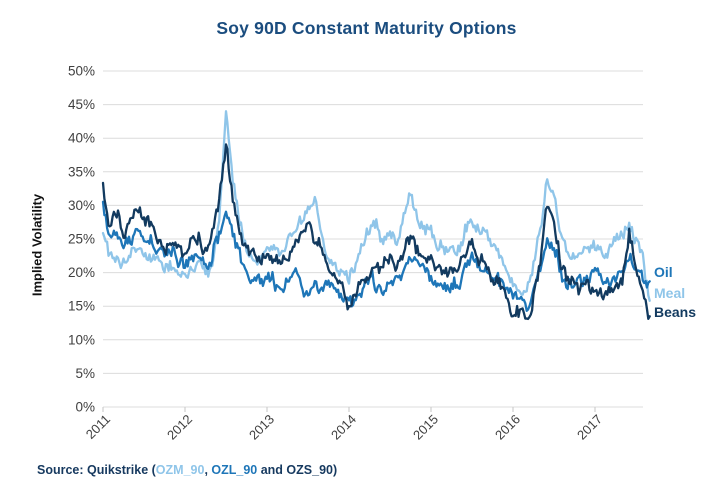 This screenshot has width=720, height=500. What do you see at coordinates (81, 306) in the screenshot?
I see `y-tick-label-15%: 15%` at bounding box center [81, 306].